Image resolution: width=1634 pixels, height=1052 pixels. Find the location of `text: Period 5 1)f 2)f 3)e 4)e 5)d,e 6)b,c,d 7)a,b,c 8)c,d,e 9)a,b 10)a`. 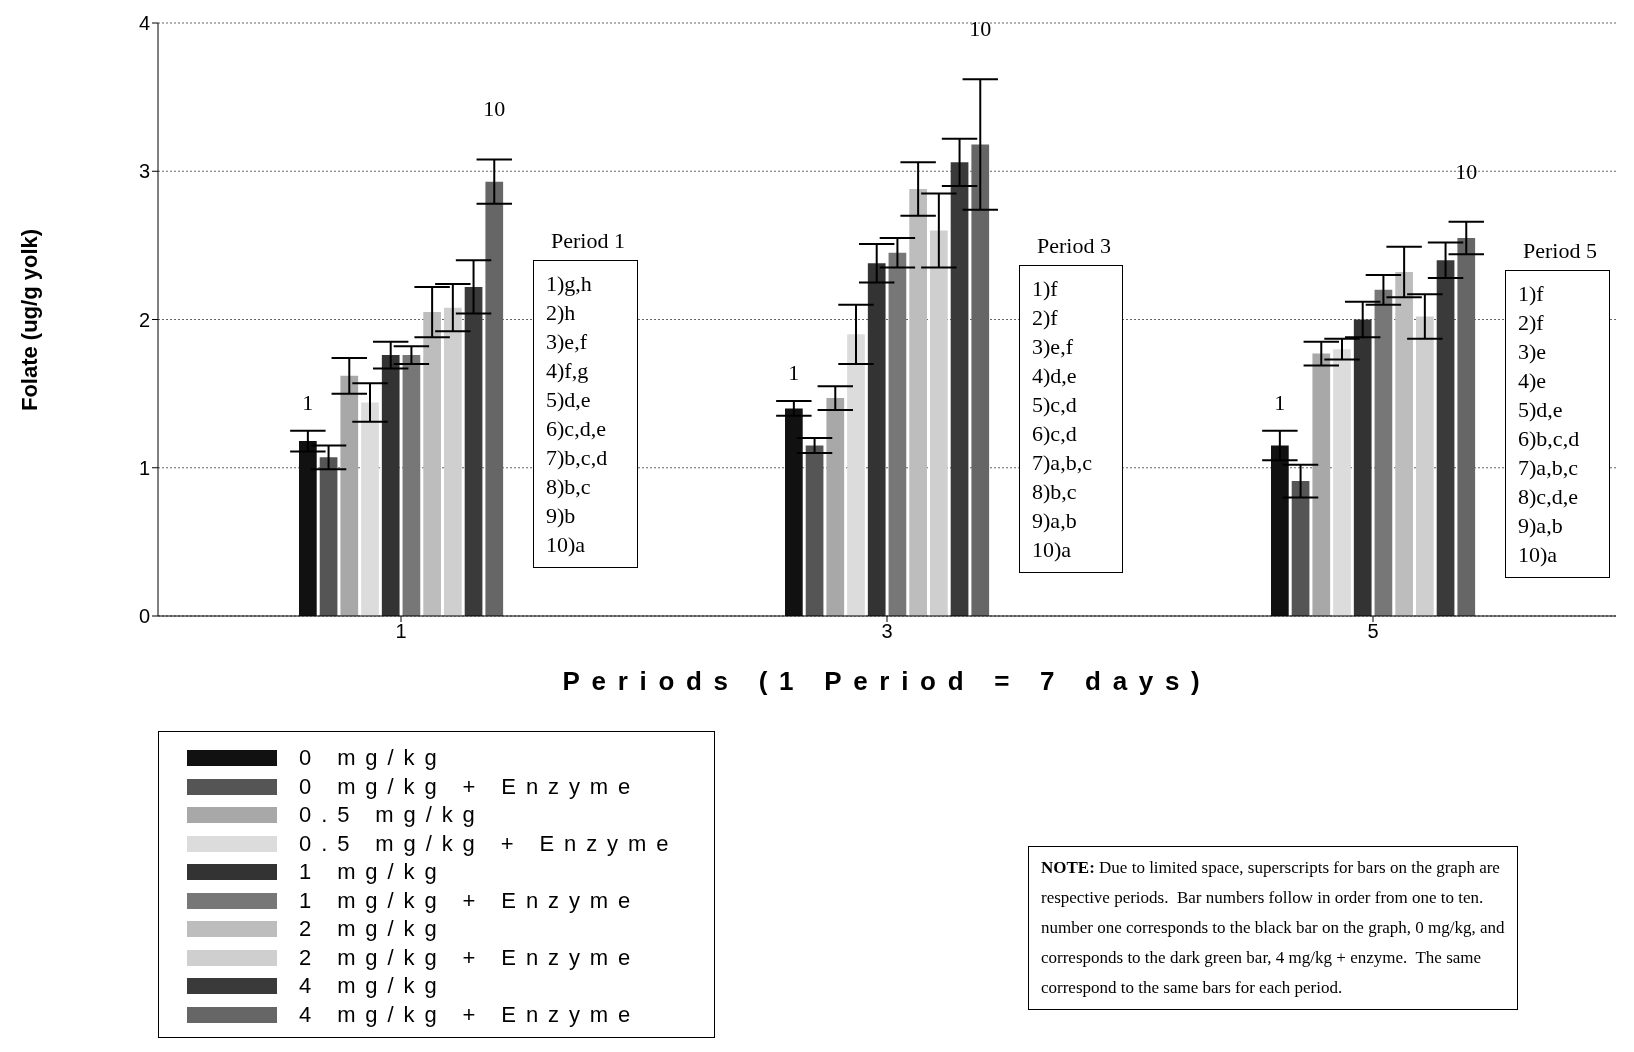

text: Period 5 1)f 2)f 3)e 4)e 5)d,e 6)b,c,d 7)a,b,c 8)c,d,e 9)a,b 10)a is located at coordinates (1557, 402).